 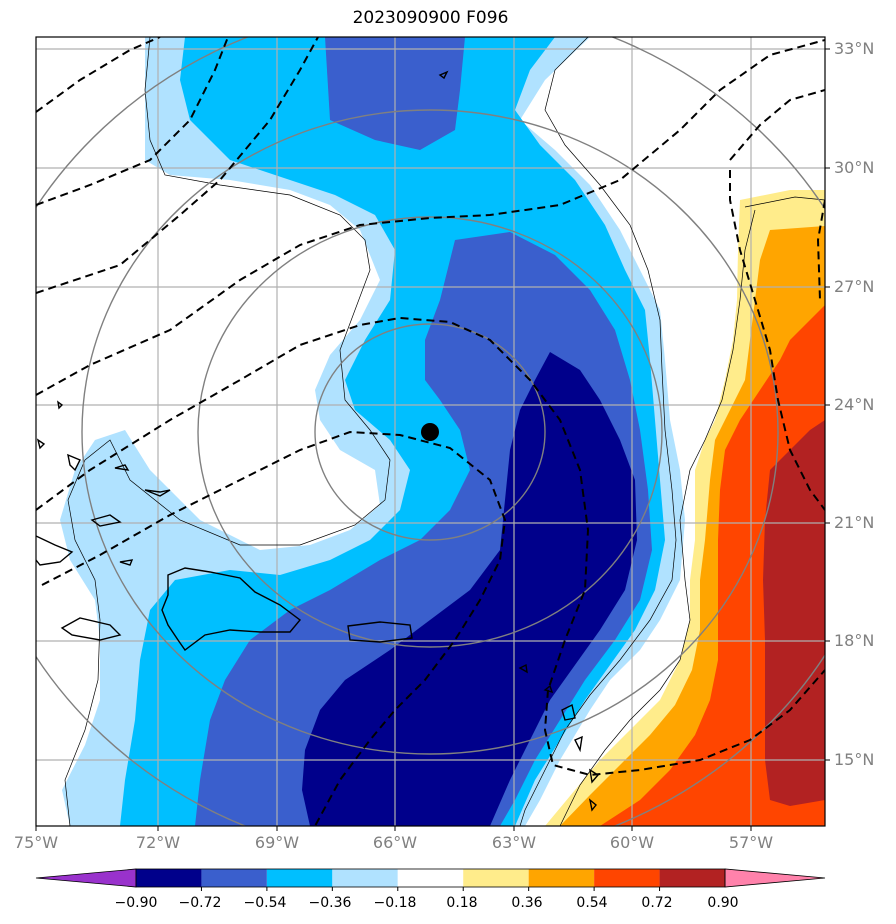 I want to click on colorbar-outline, so click(x=430, y=878).